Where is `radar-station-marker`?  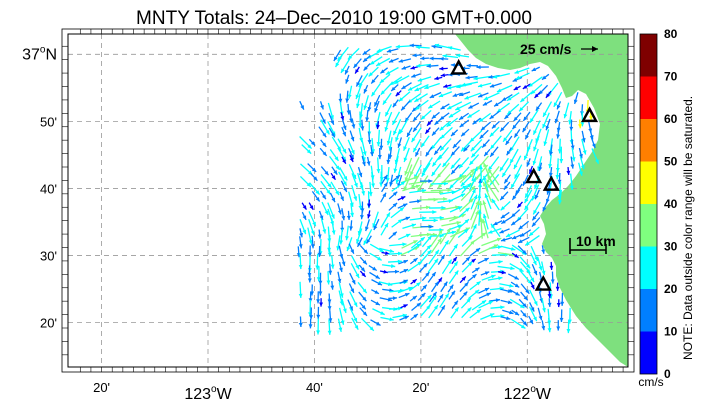
radar-station-marker is located at coordinates (459, 66).